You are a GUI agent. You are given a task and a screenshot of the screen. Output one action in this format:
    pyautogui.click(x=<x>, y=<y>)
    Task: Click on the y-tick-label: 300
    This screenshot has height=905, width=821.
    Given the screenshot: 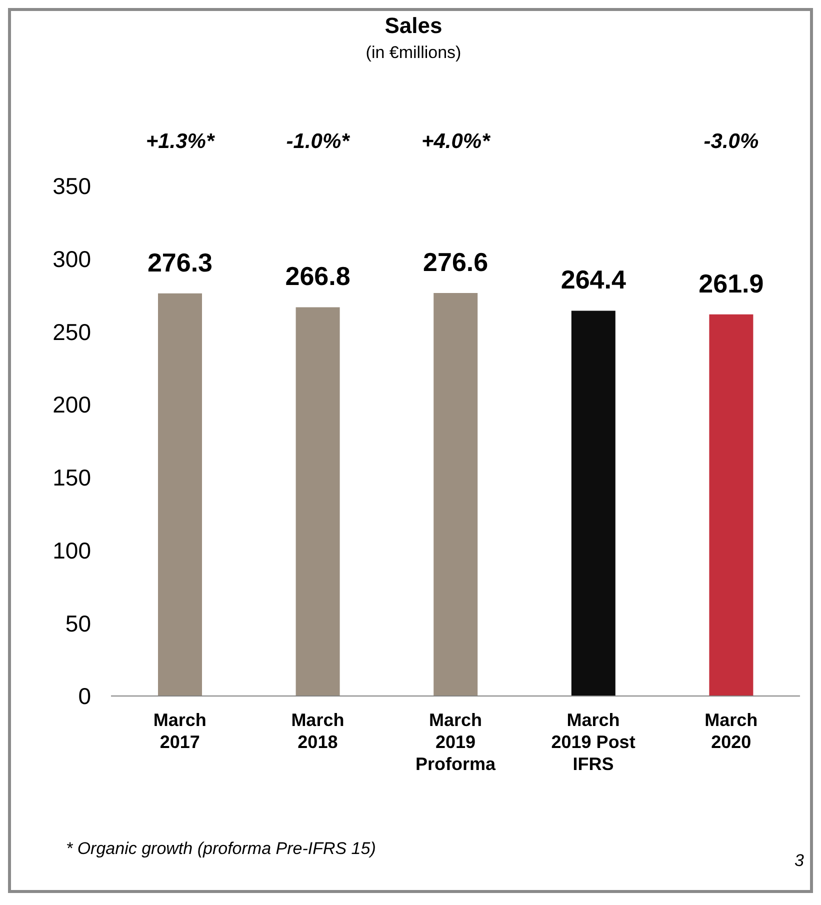 What is the action you would take?
    pyautogui.click(x=71, y=259)
    